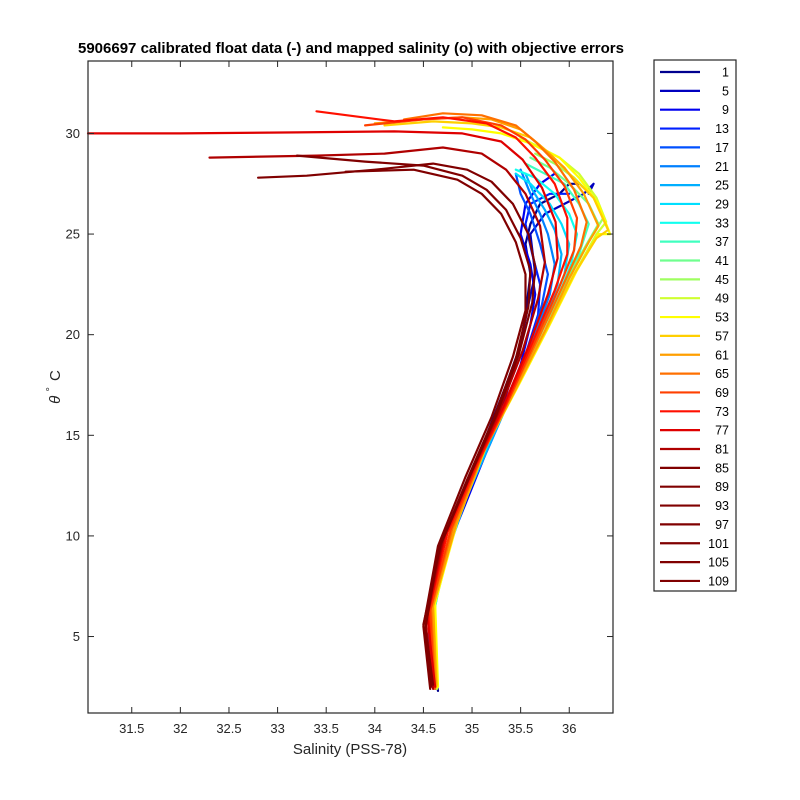 This screenshot has height=800, width=800. I want to click on legend-label: 49, so click(722, 299).